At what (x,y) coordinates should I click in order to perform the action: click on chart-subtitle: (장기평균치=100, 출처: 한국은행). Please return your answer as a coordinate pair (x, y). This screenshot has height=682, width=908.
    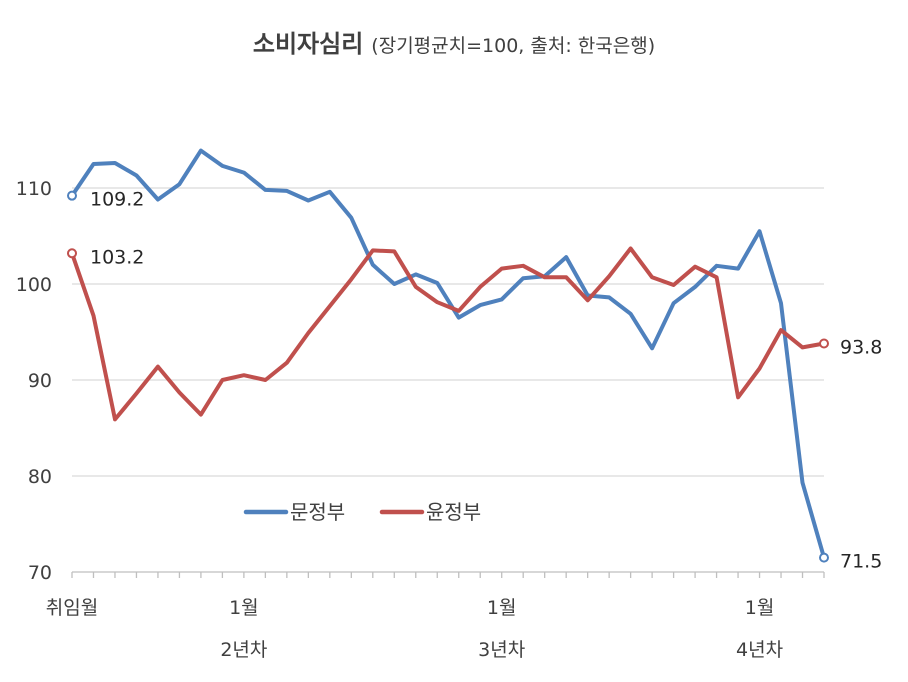
    Looking at the image, I should click on (513, 46).